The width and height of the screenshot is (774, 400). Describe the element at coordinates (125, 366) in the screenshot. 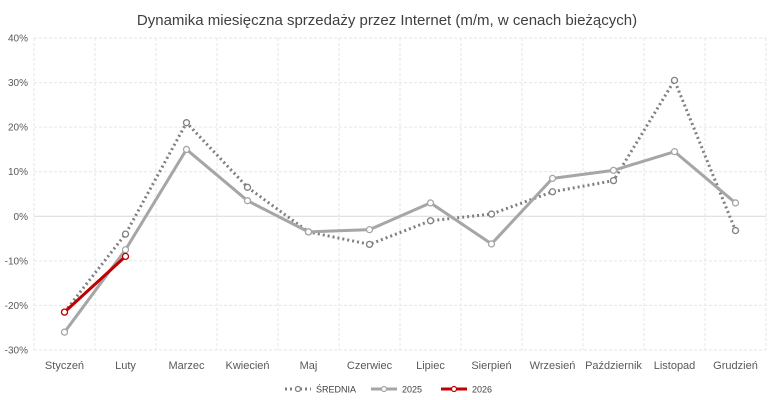

I see `x-tick-label: Luty` at that location.